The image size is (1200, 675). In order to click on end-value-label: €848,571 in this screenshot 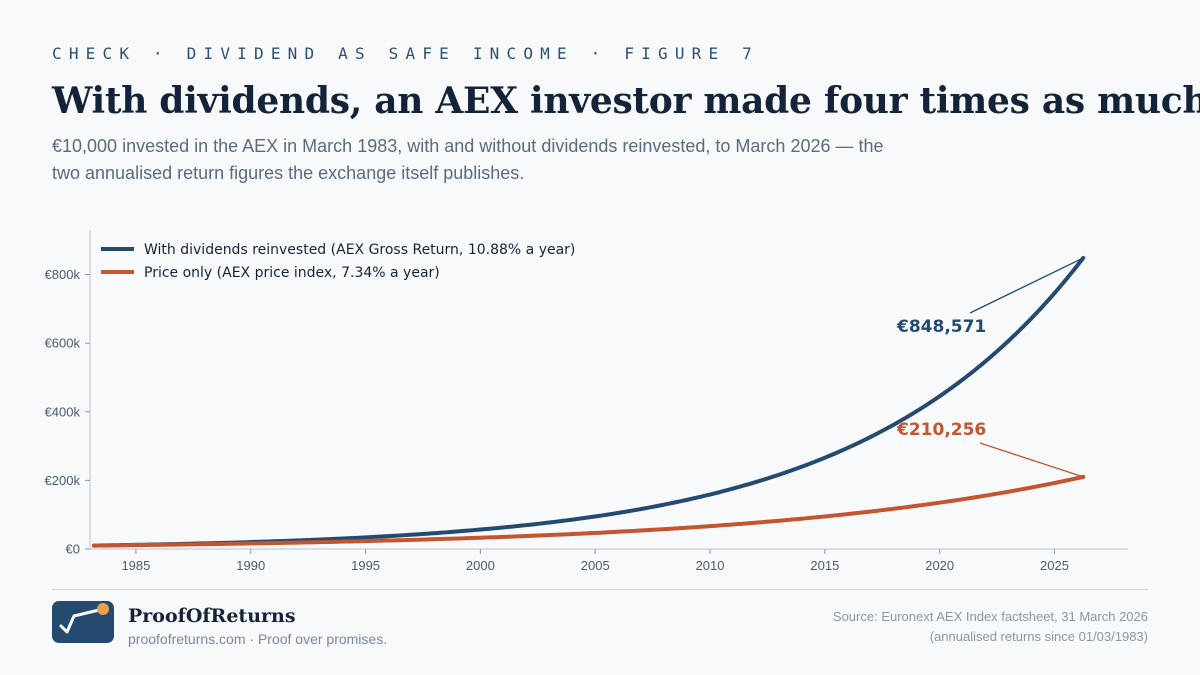, I will do `click(941, 327)`.